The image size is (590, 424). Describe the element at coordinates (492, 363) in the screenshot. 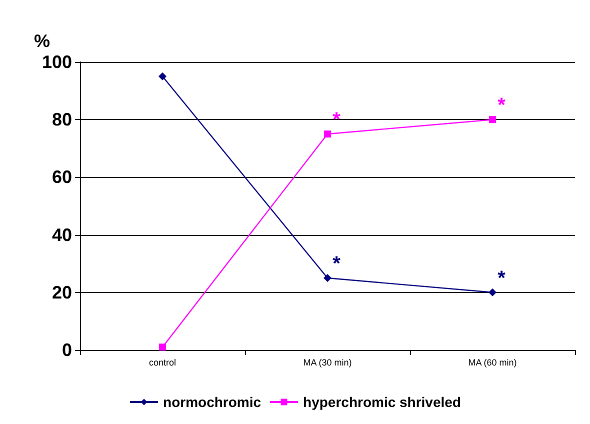

I see `x-tick-label: MA (60 min)` at that location.